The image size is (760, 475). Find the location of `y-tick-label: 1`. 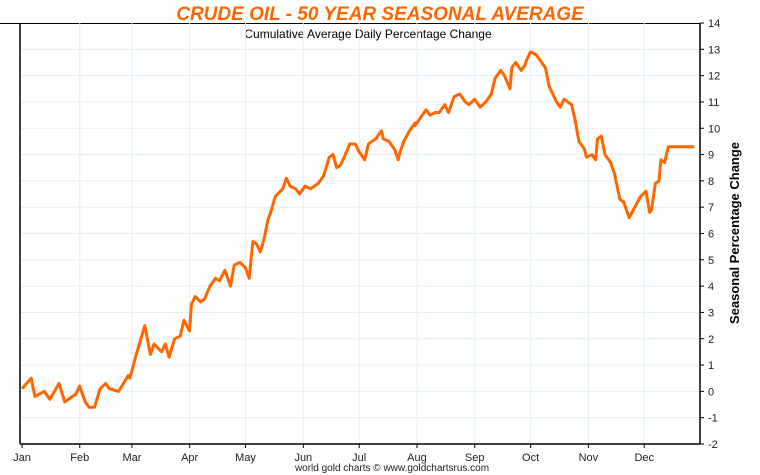

y-tick-label: 1 is located at coordinates (711, 366).